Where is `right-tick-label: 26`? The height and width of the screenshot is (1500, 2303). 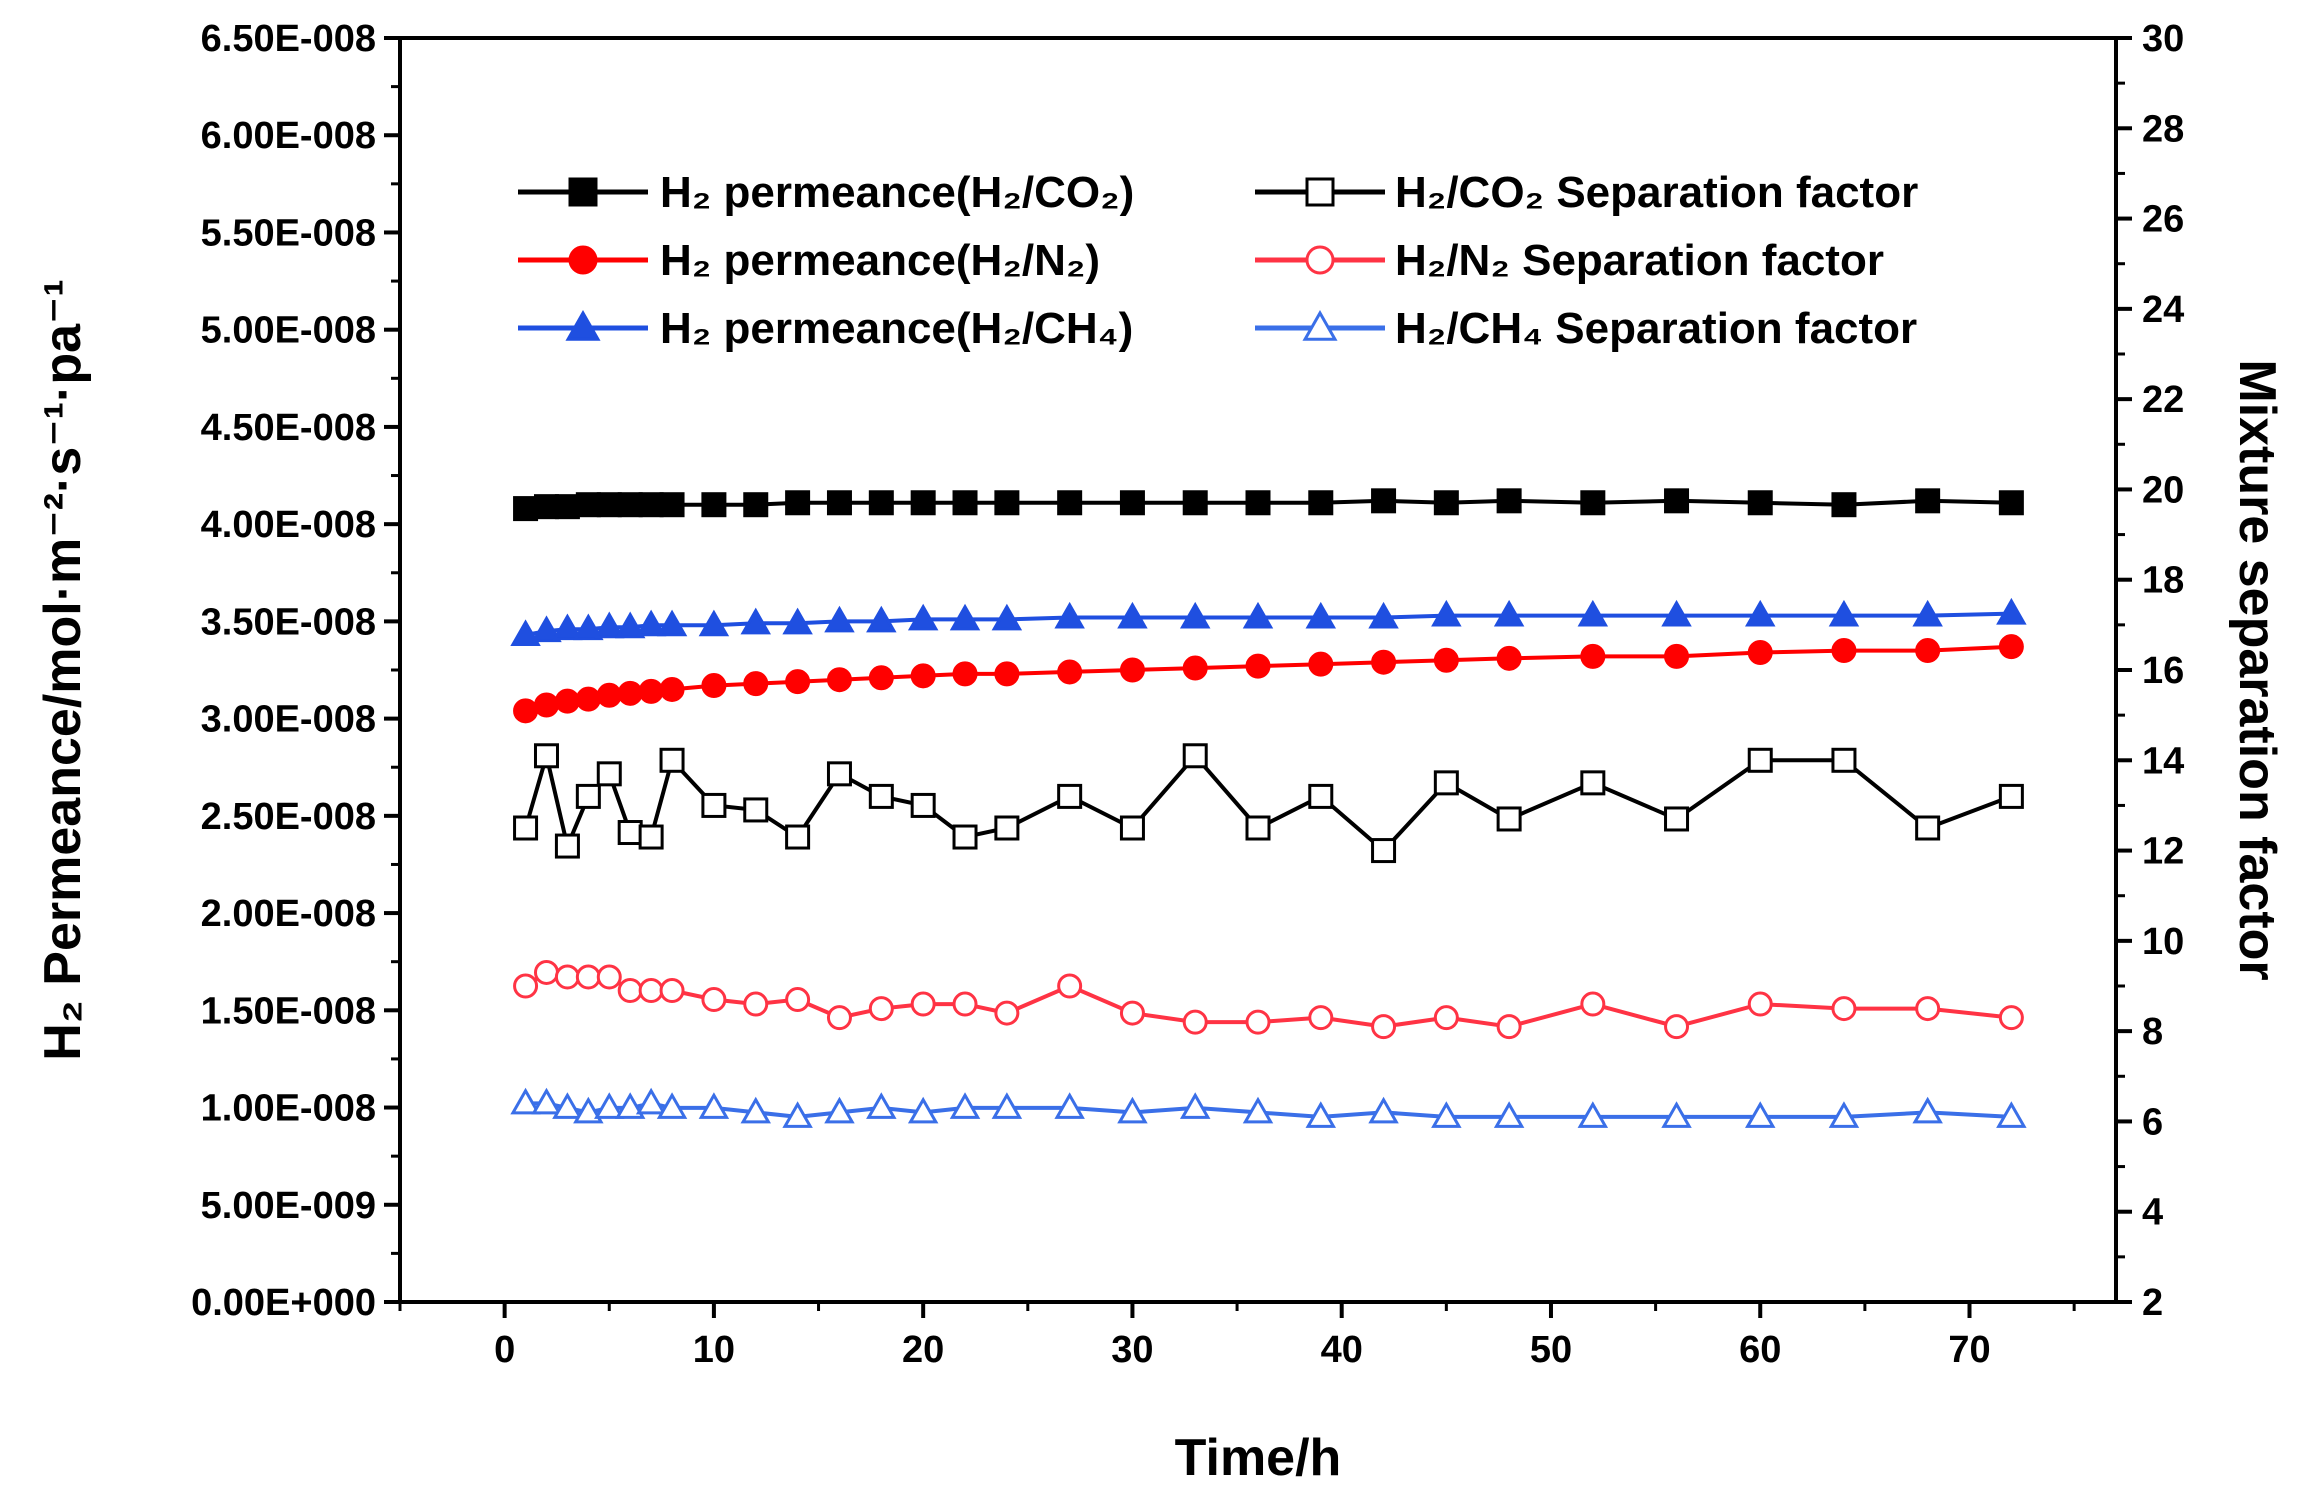
right-tick-label: 26 is located at coordinates (2163, 220).